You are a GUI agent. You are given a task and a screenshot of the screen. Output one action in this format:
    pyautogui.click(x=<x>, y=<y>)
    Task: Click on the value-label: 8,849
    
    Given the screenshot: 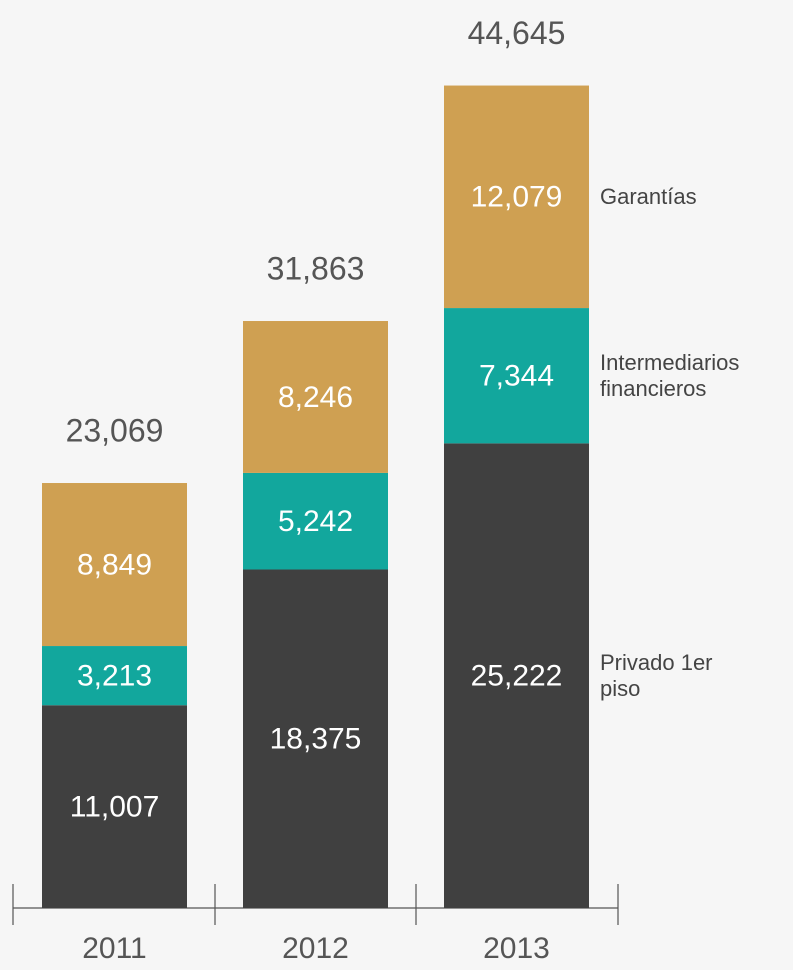 What is the action you would take?
    pyautogui.click(x=114, y=564)
    